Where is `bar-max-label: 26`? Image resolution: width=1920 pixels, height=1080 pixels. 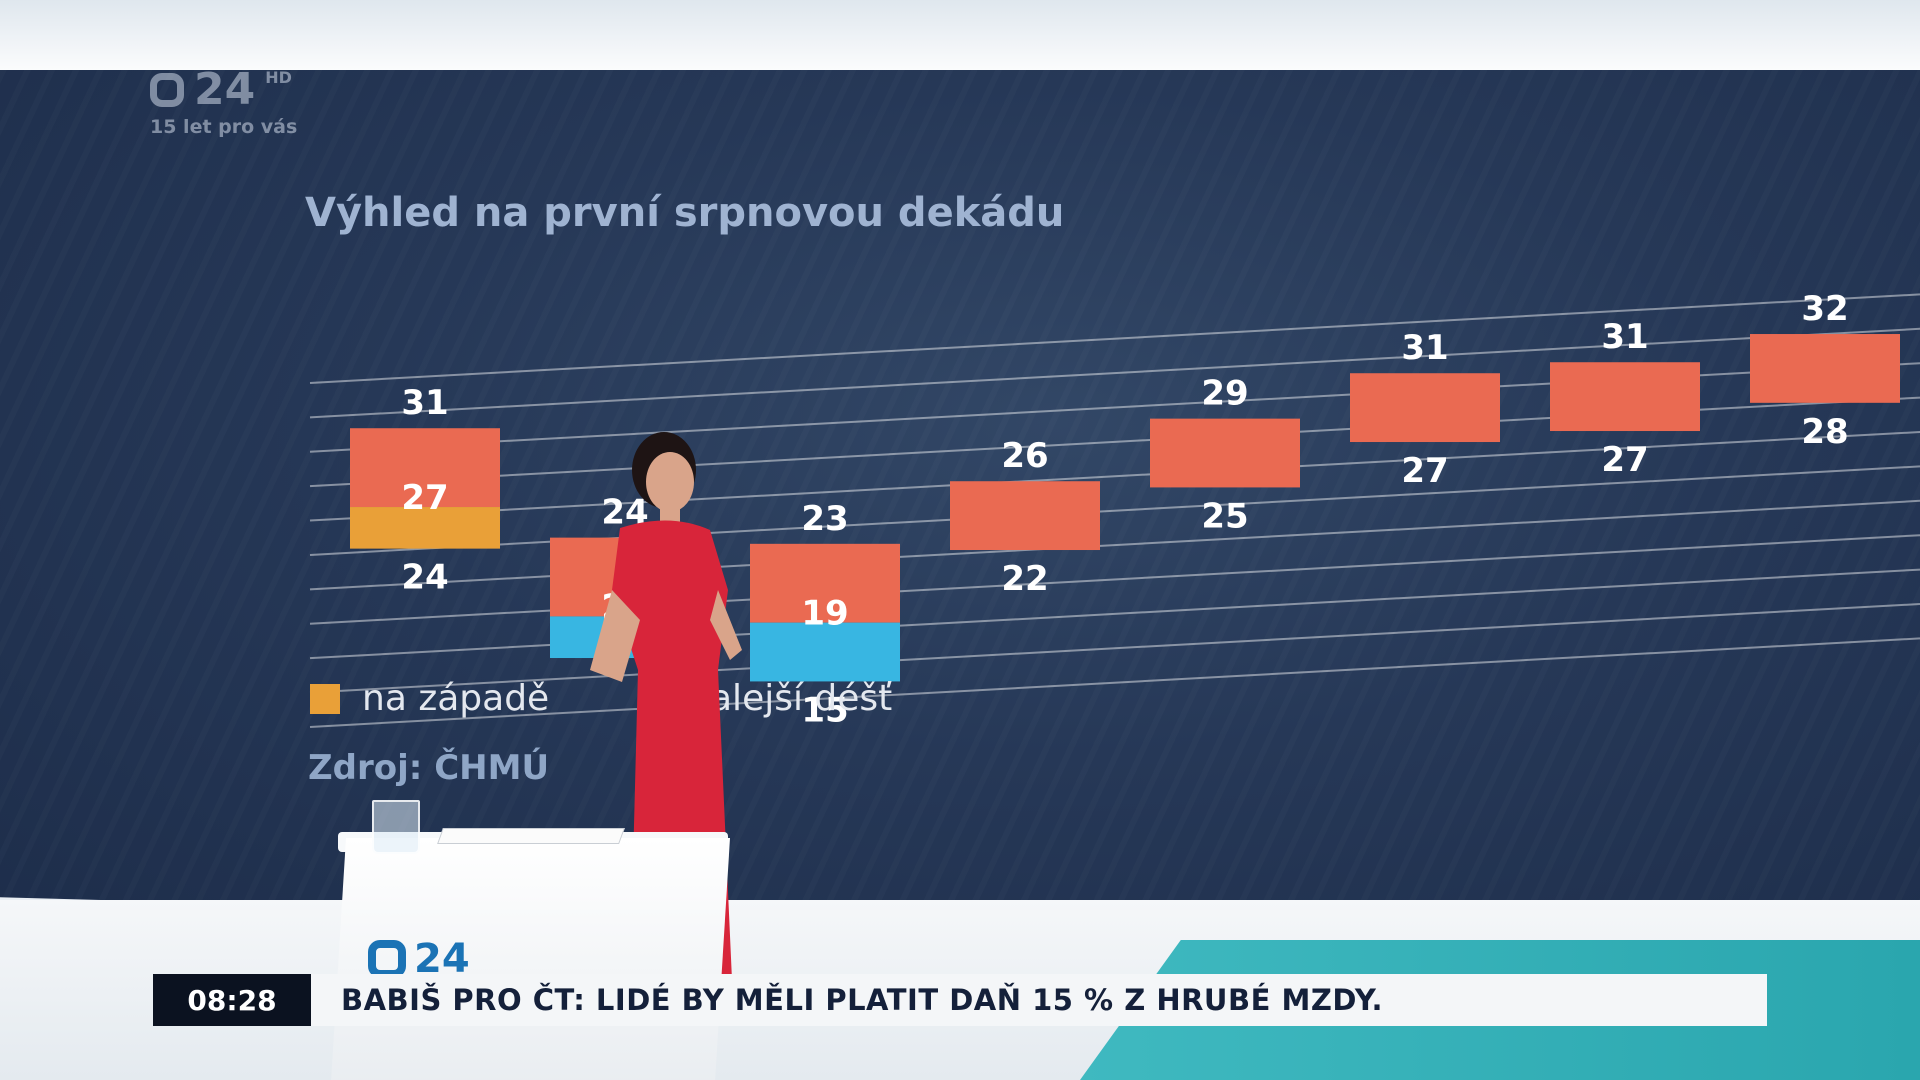
bar-max-label: 26 is located at coordinates (1024, 456).